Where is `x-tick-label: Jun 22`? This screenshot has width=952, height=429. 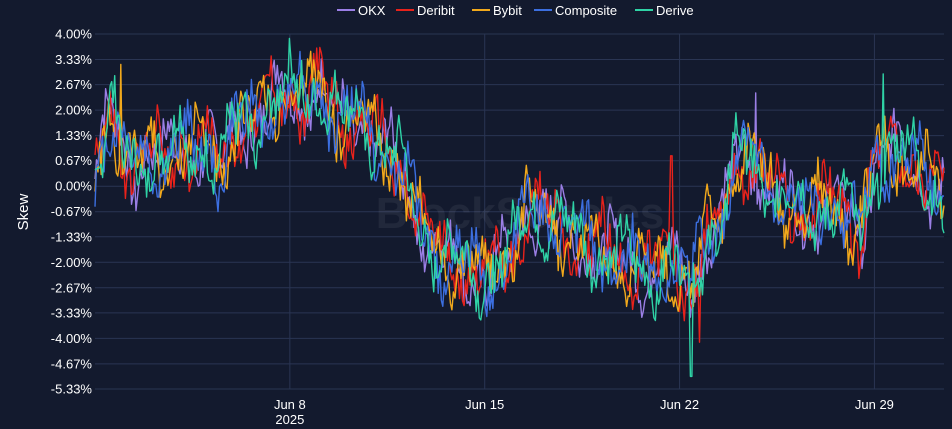 x-tick-label: Jun 22 is located at coordinates (679, 404).